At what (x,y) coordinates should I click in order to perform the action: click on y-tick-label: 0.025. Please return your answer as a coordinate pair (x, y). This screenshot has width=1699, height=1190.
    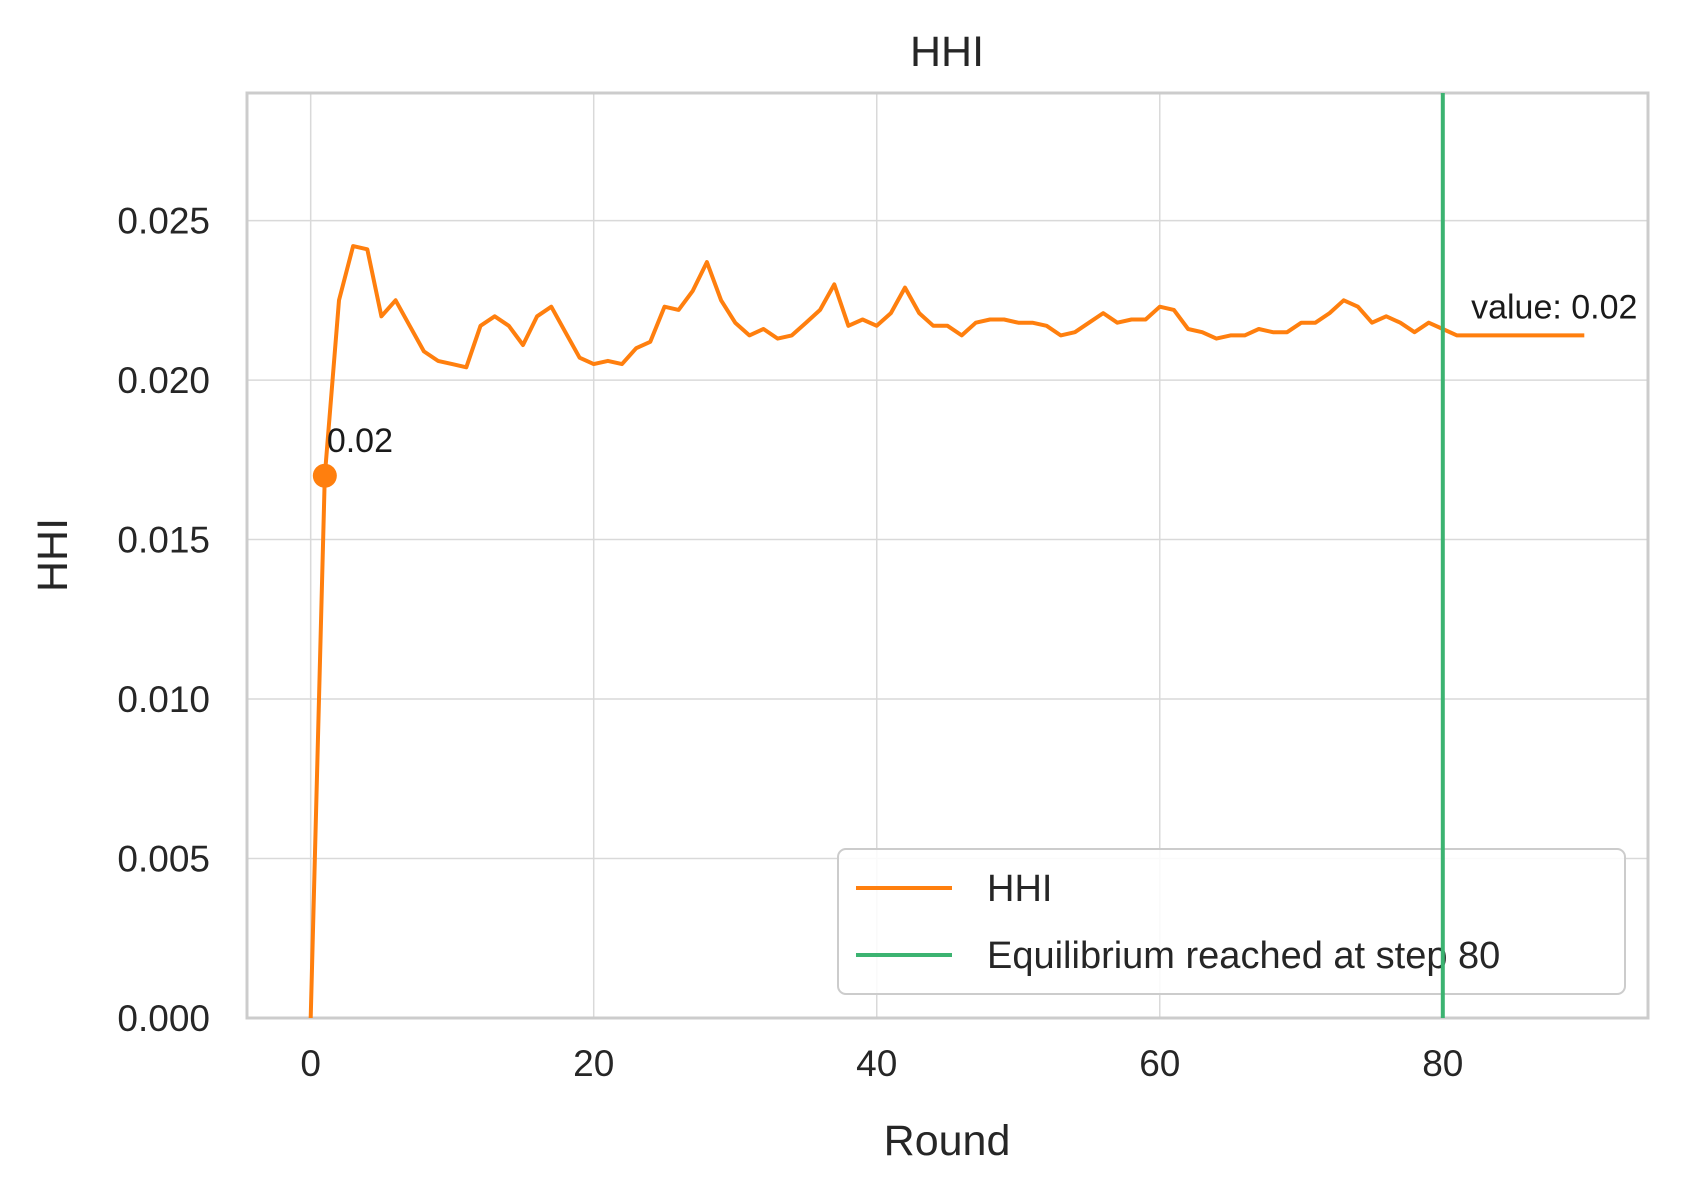
    Looking at the image, I should click on (163, 221).